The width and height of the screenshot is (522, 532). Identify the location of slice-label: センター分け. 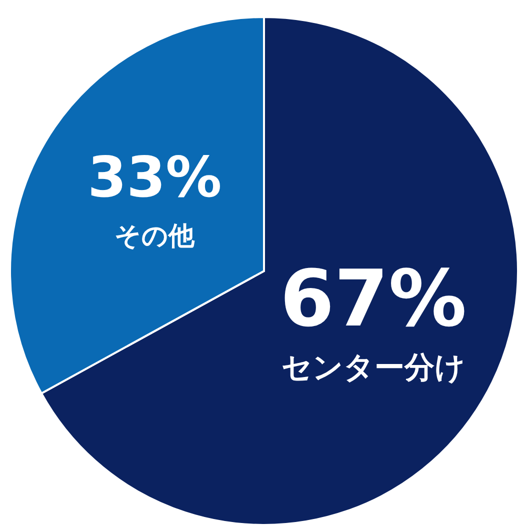
(373, 368).